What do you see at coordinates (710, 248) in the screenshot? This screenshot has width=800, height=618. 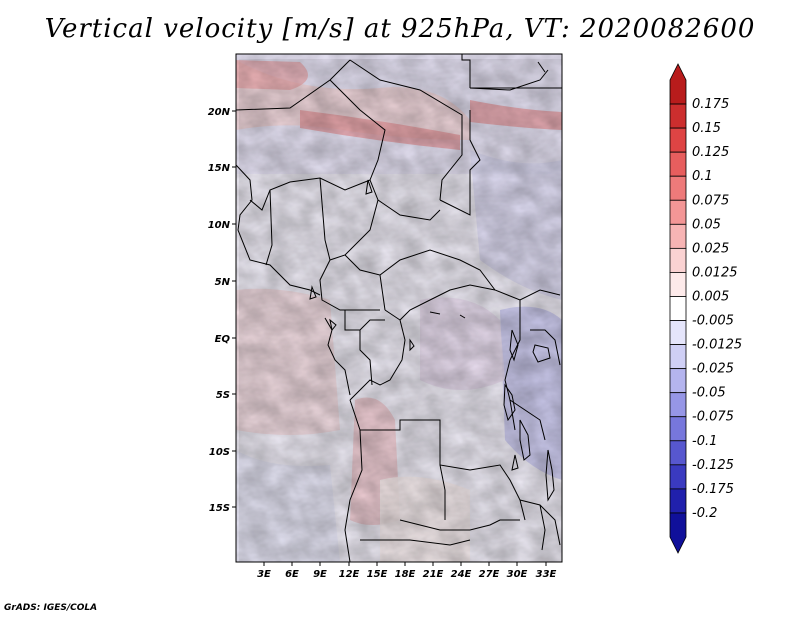 I see `colorbar-label: 0.025` at bounding box center [710, 248].